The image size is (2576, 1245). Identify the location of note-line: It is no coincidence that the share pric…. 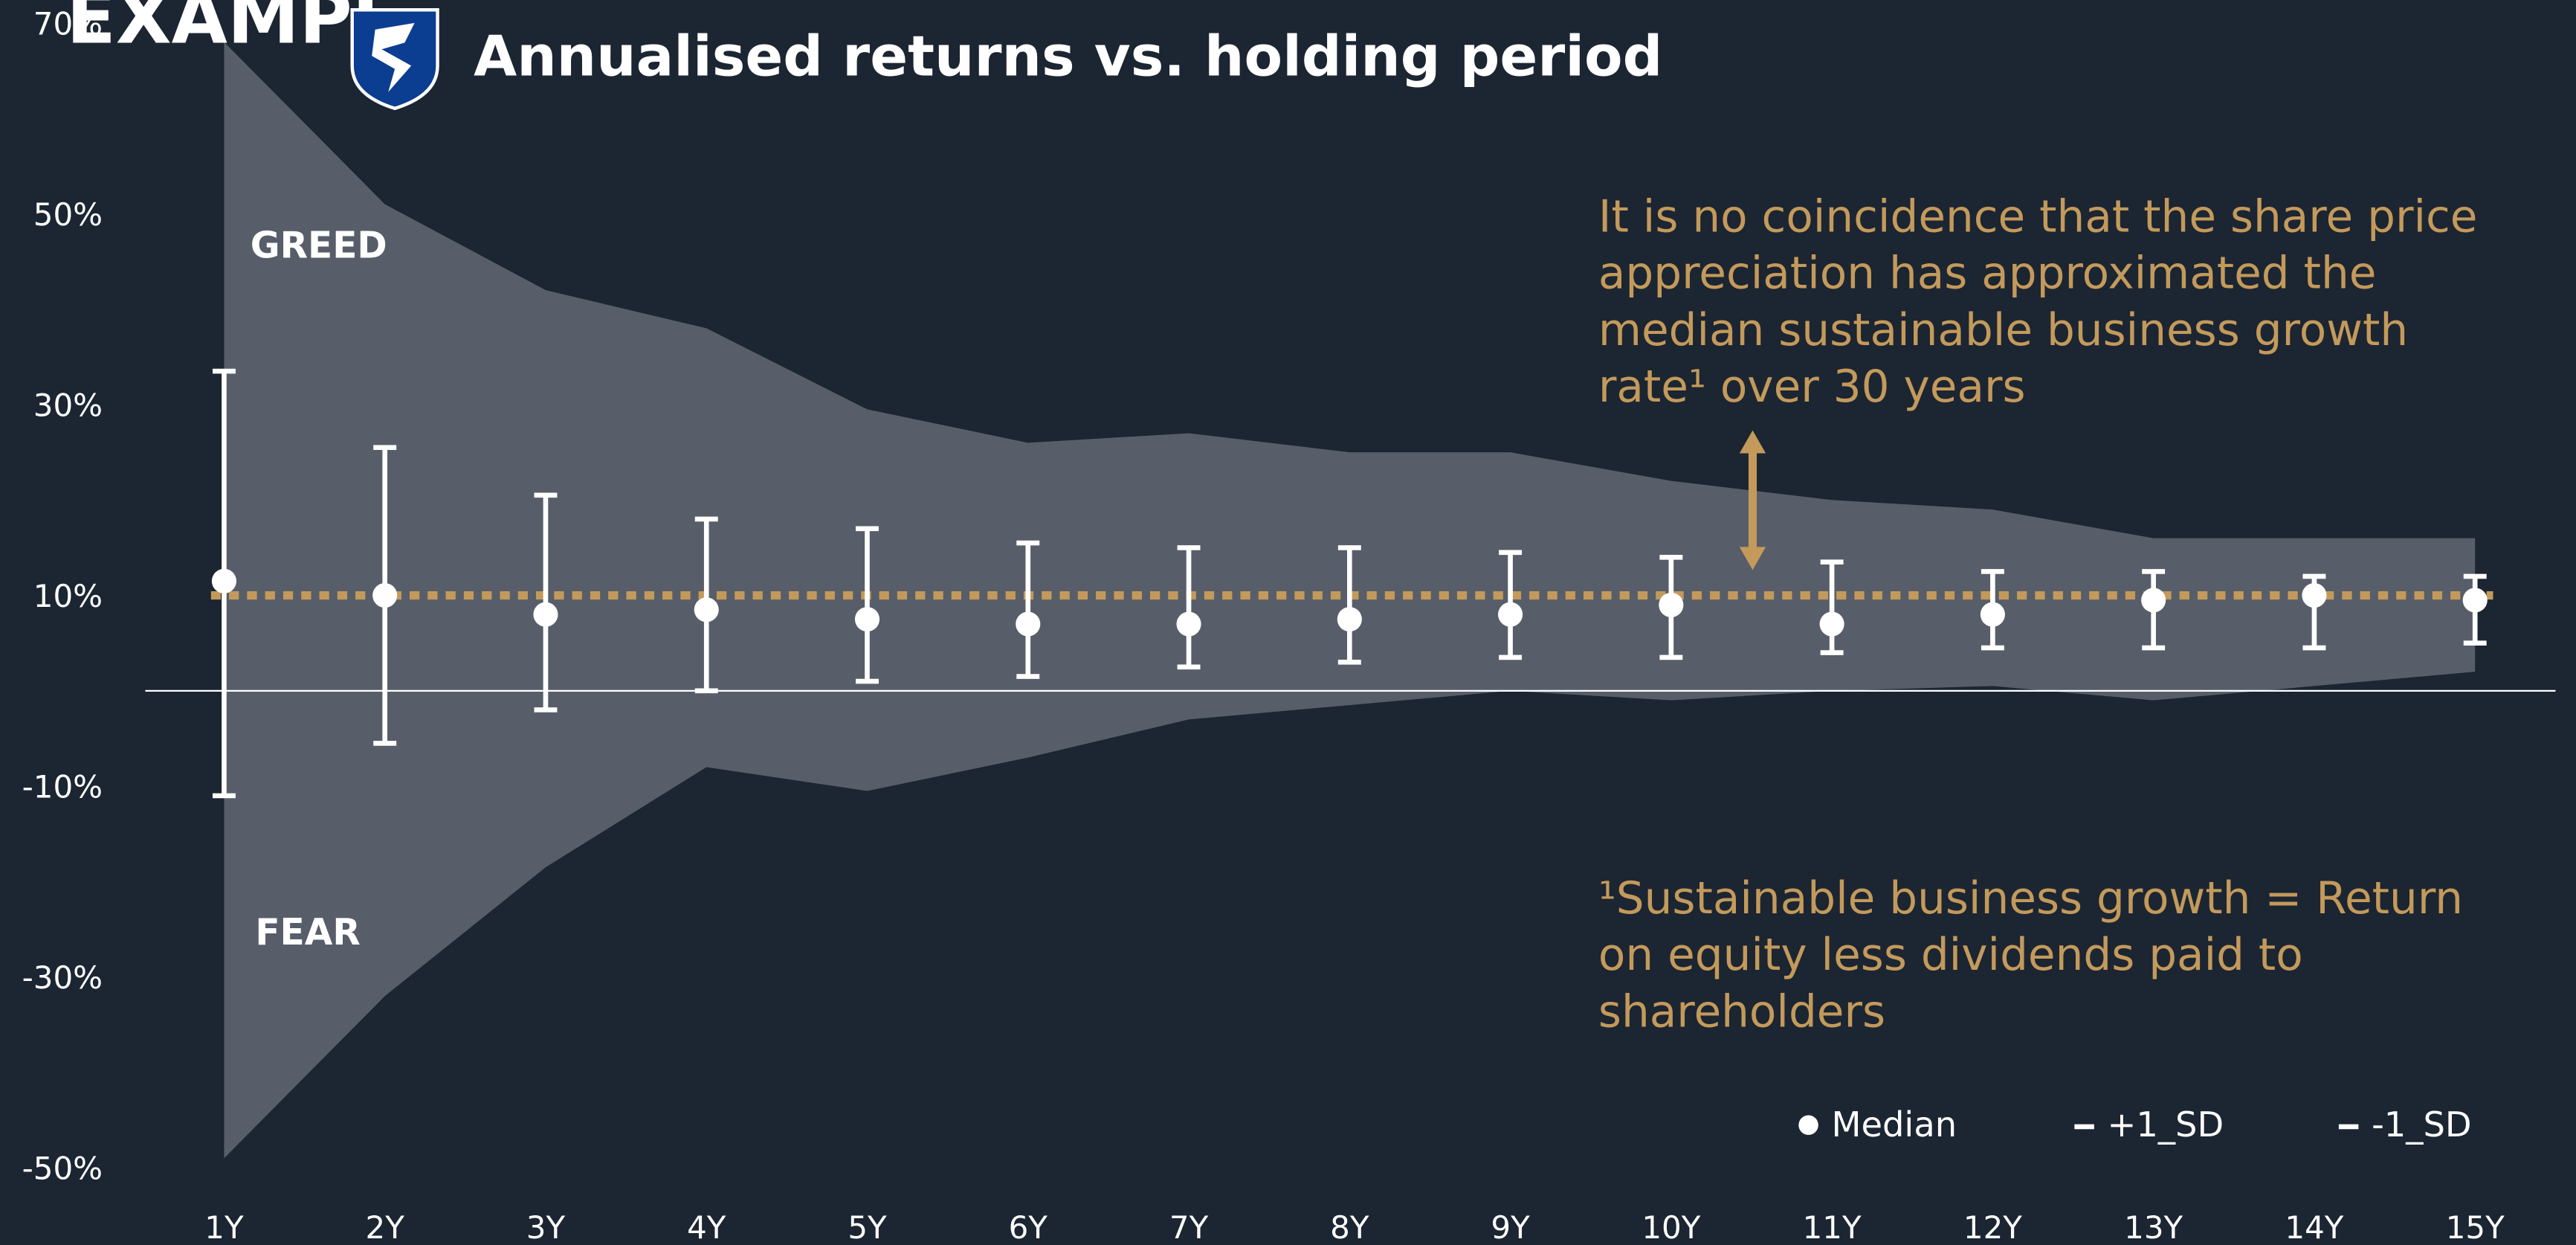
(2038, 216).